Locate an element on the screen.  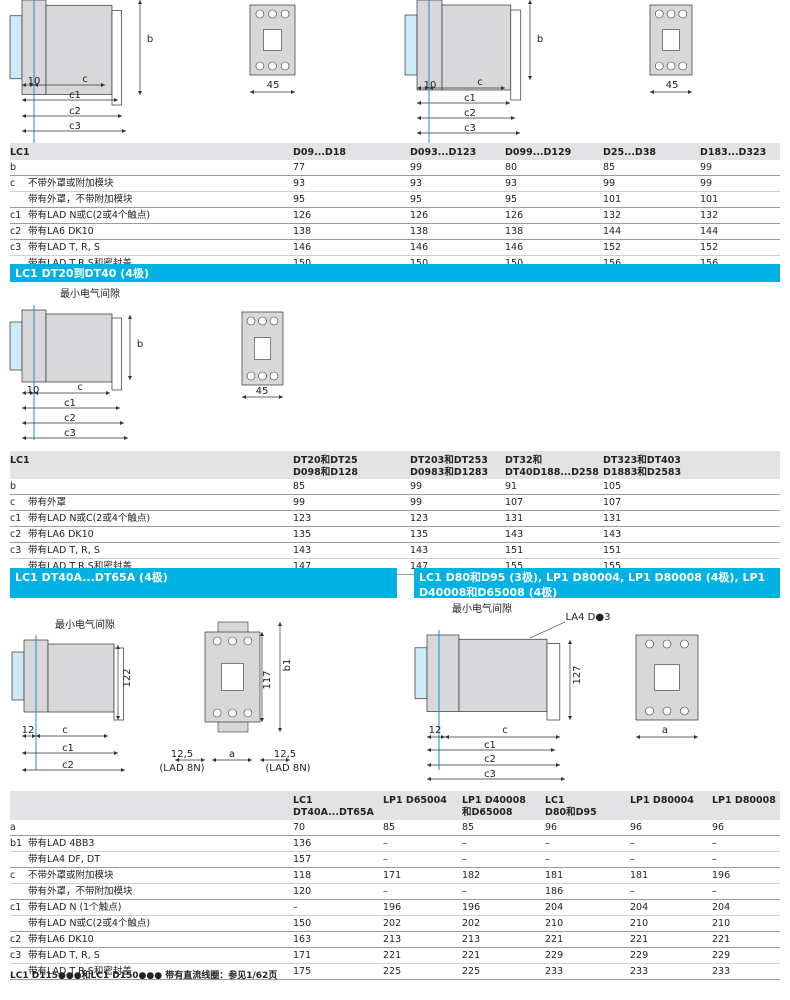
value-cell: 135 is located at coordinates (302, 534).